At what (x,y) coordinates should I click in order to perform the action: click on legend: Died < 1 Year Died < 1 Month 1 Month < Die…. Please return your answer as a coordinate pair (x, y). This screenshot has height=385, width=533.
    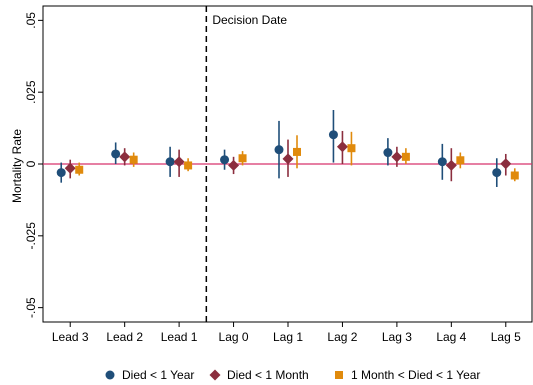
    Looking at the image, I should click on (292, 375).